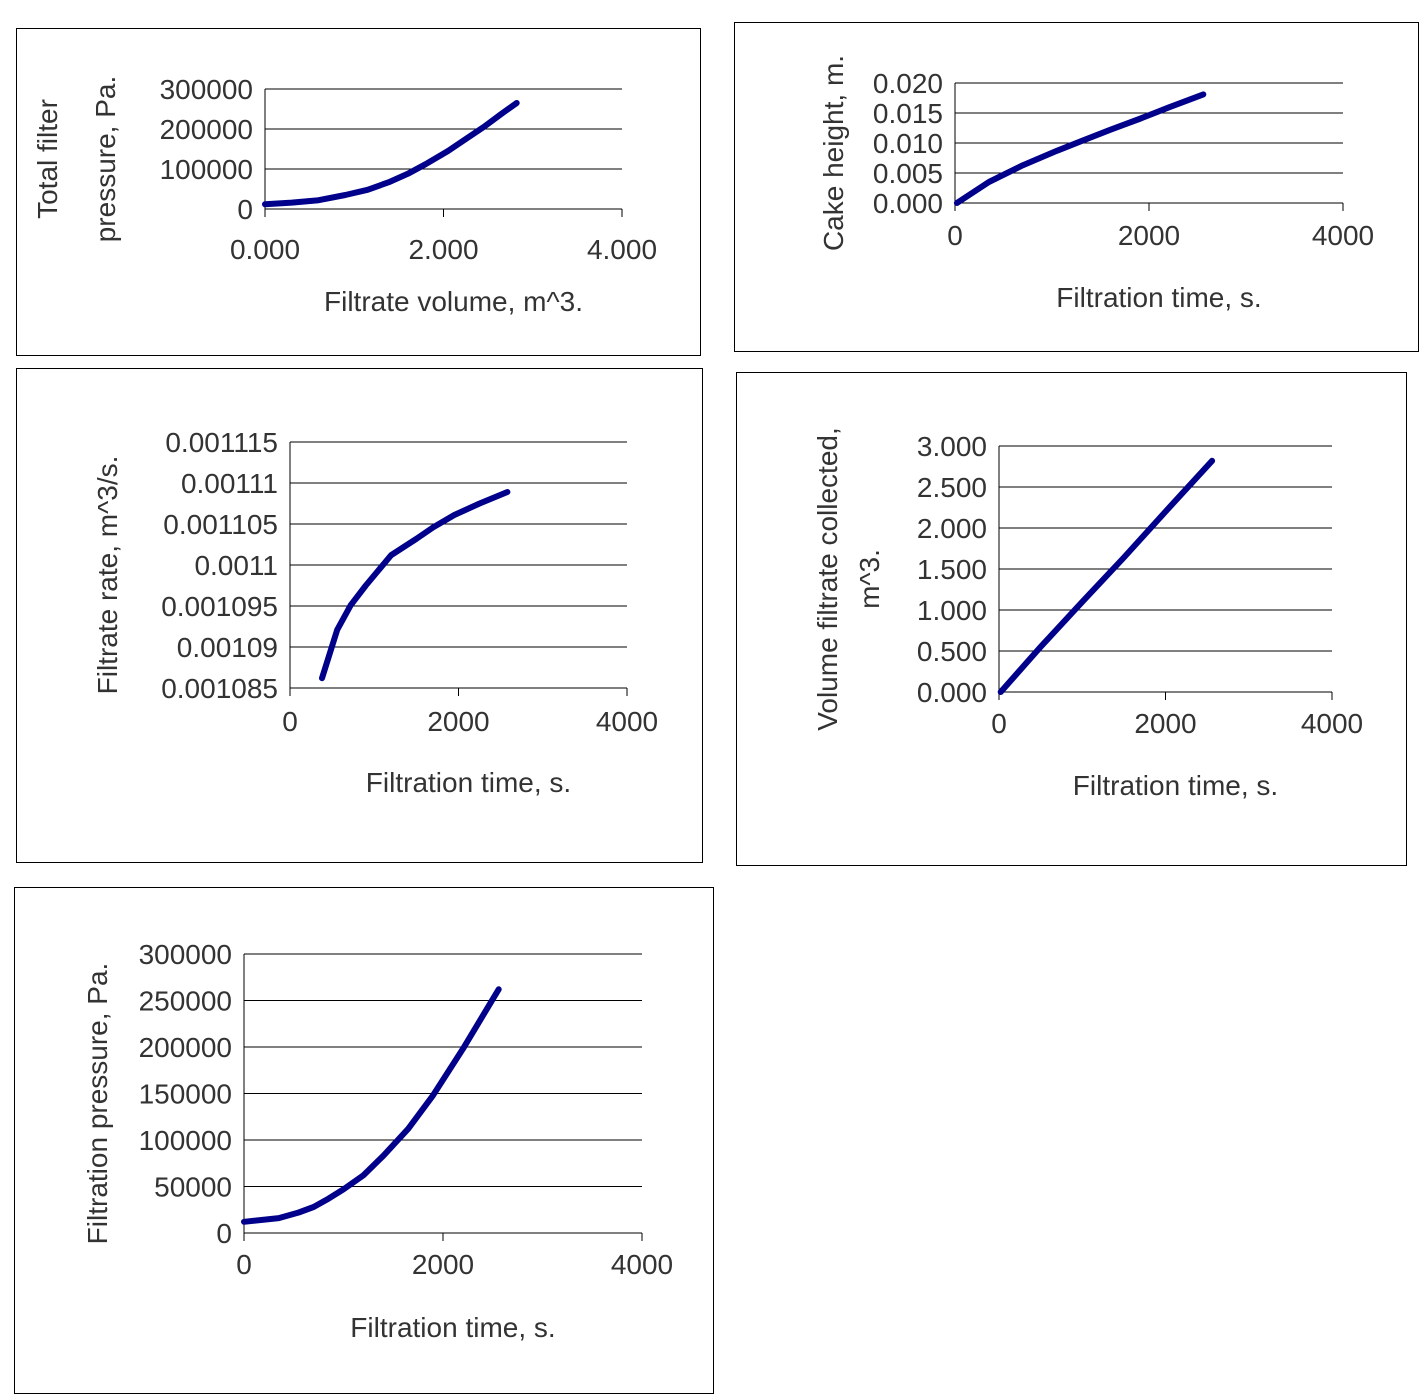 Image resolution: width=1420 pixels, height=1397 pixels. Describe the element at coordinates (952, 569) in the screenshot. I see `y-tick-label: 1.500` at that location.